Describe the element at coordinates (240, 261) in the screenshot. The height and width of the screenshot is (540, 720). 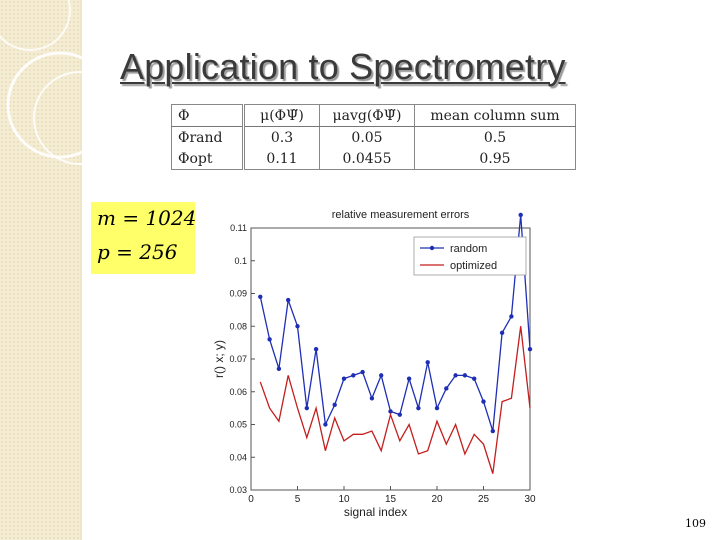
I see `y-tick-label: 0.1` at that location.